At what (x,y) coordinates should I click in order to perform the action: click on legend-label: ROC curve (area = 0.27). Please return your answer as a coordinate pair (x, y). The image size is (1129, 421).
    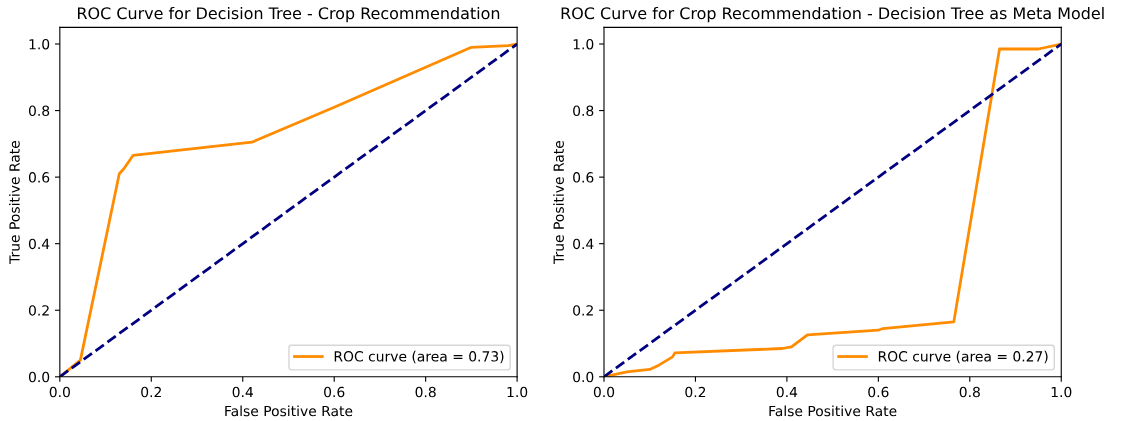
    Looking at the image, I should click on (963, 357).